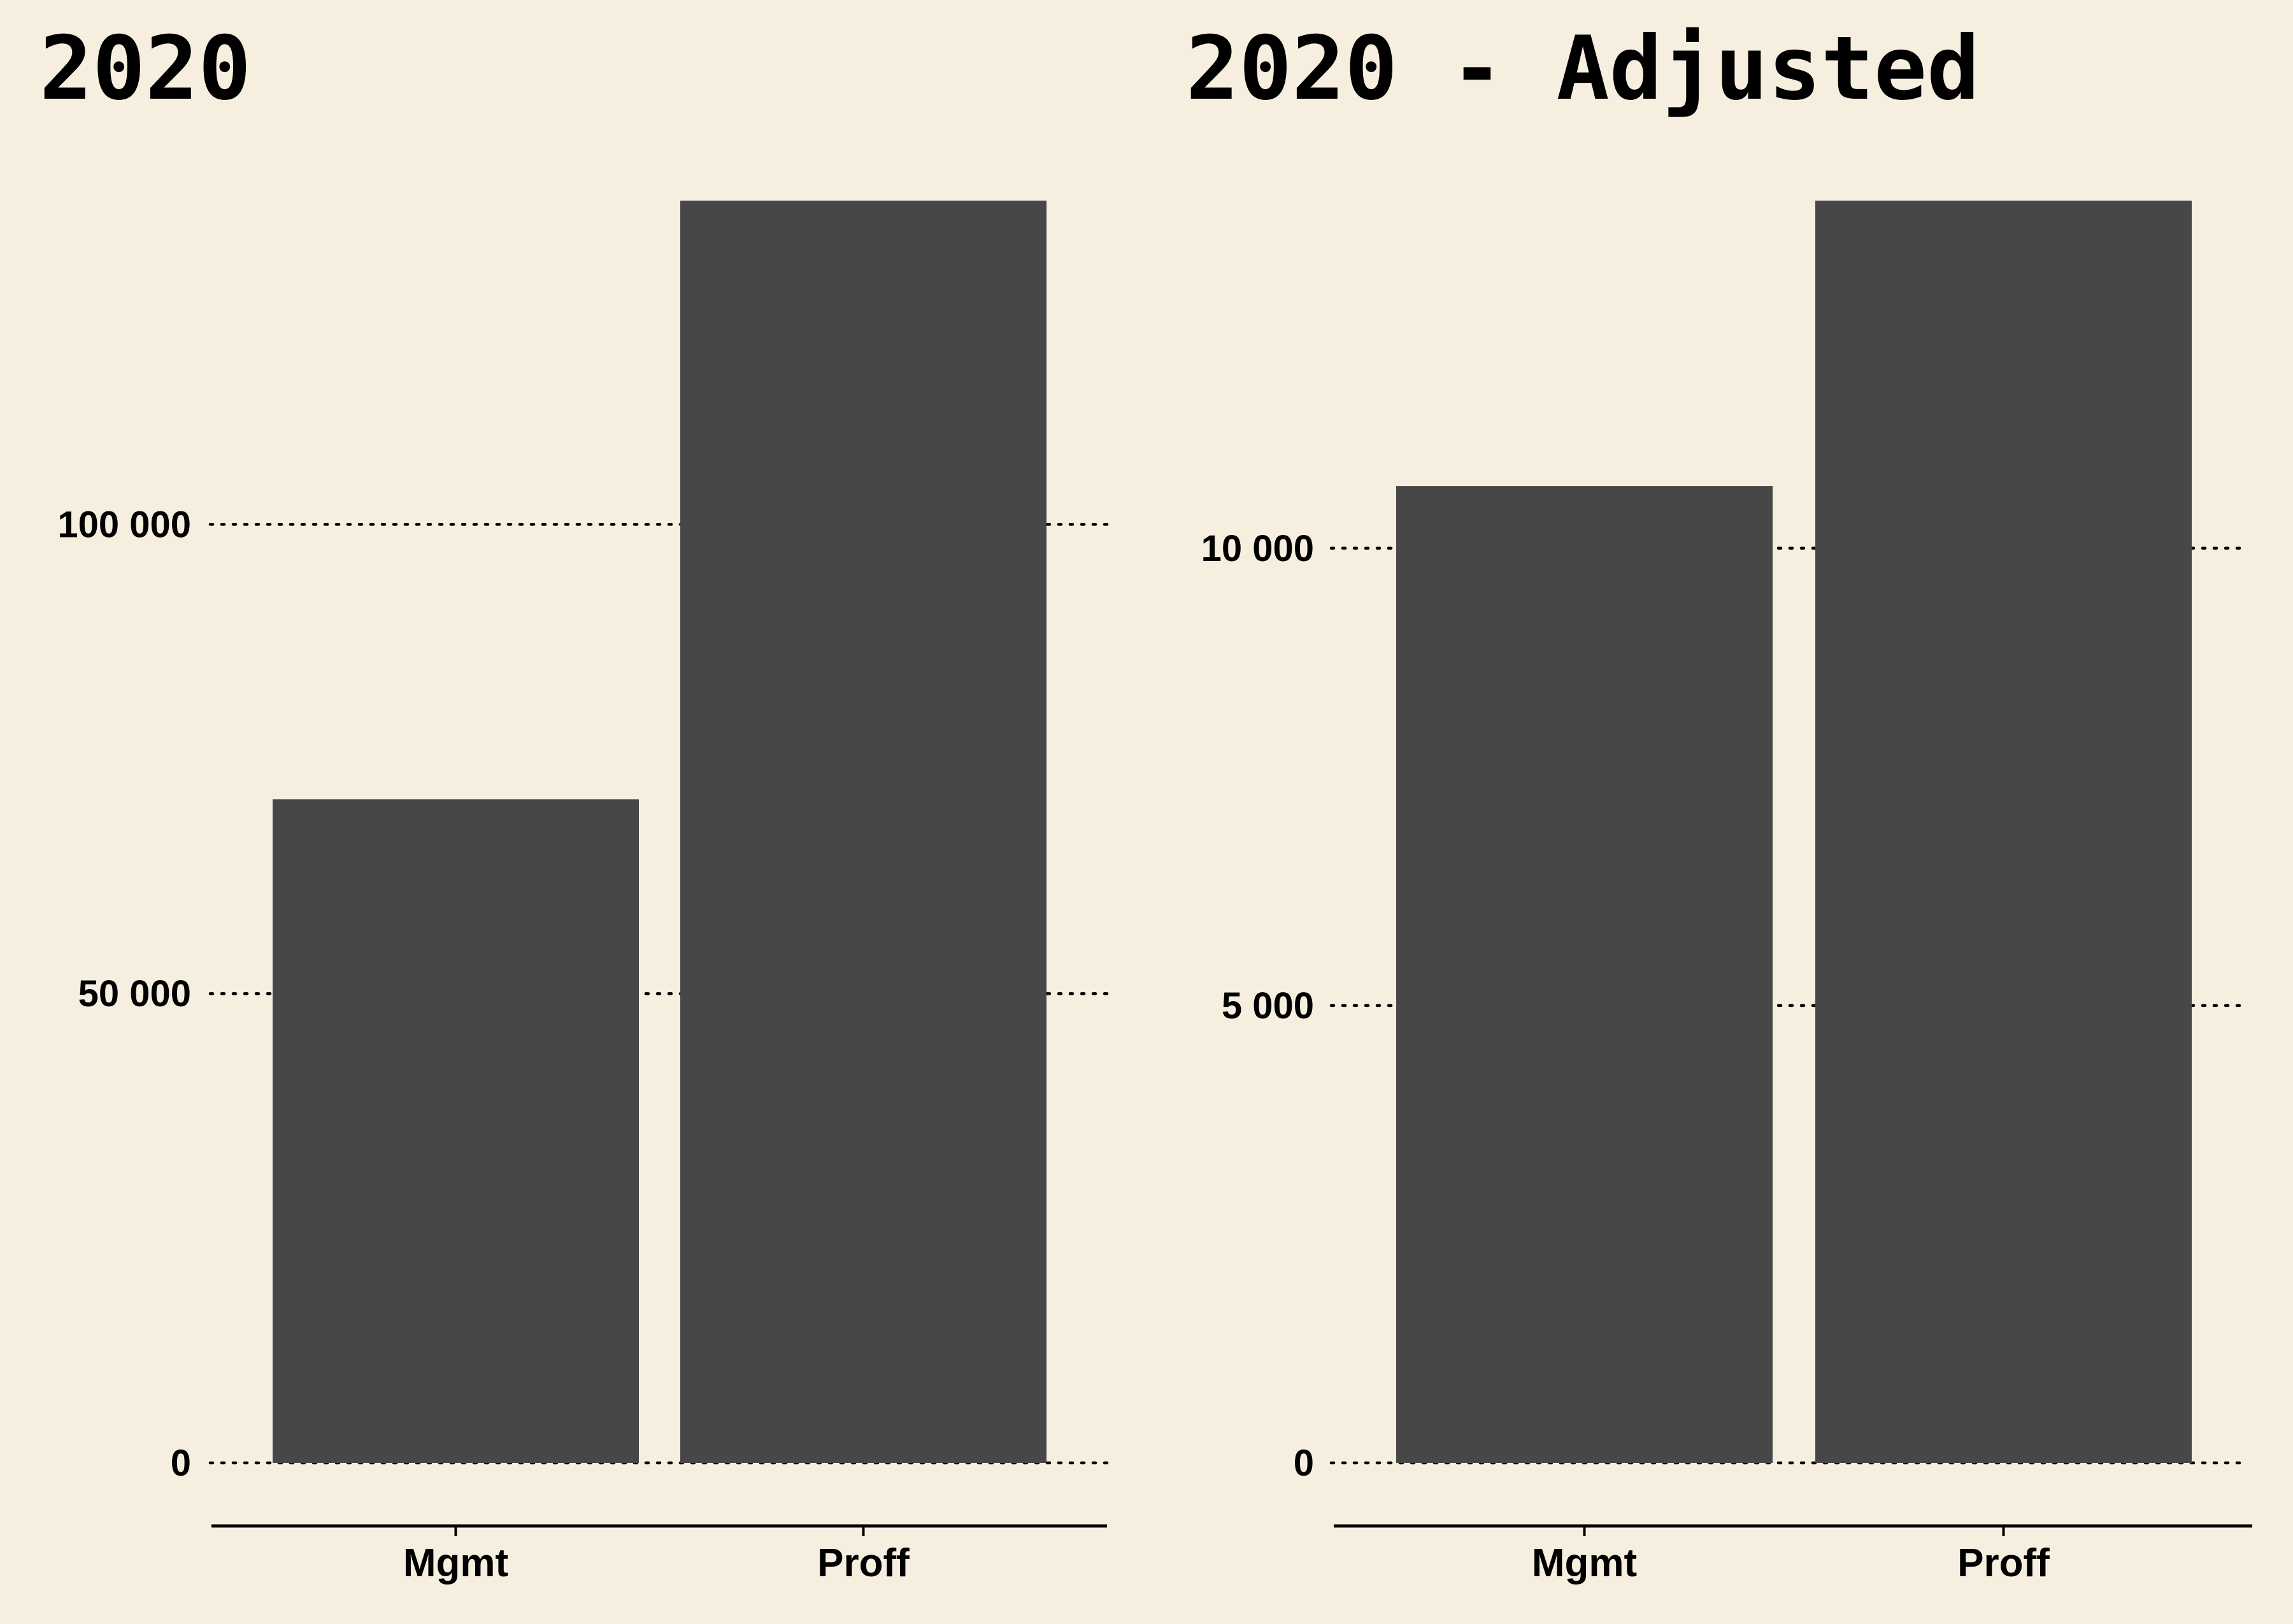 The width and height of the screenshot is (2293, 1624). What do you see at coordinates (134, 994) in the screenshot?
I see `y-tick-label: 50 000` at bounding box center [134, 994].